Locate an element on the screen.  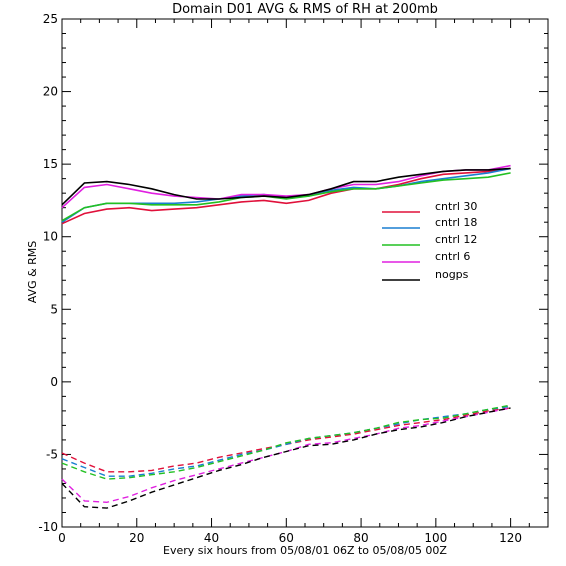
y-tick-label: 15 is located at coordinates (50, 164).